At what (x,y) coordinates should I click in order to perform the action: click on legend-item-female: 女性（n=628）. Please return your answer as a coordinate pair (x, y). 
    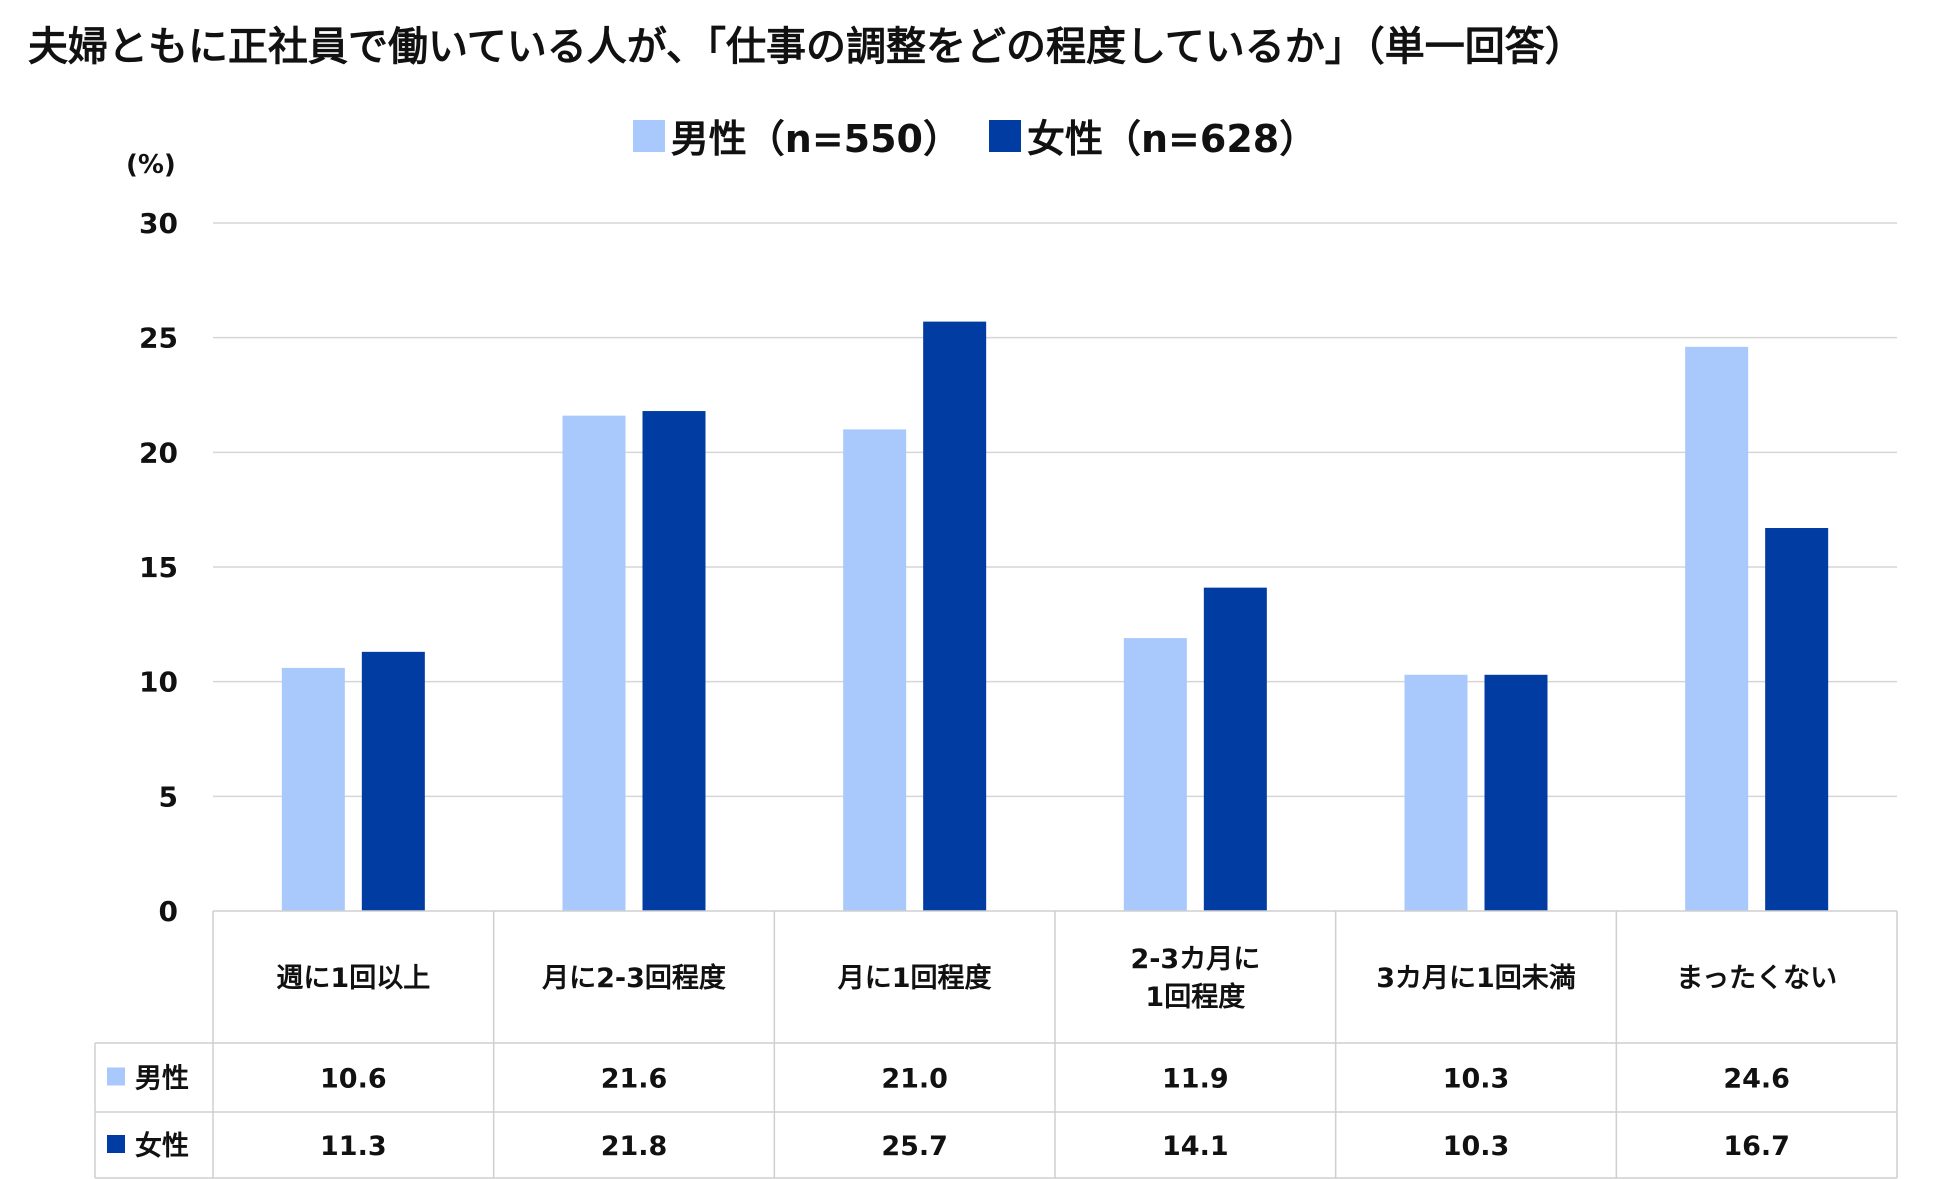
    Looking at the image, I should click on (1153, 135).